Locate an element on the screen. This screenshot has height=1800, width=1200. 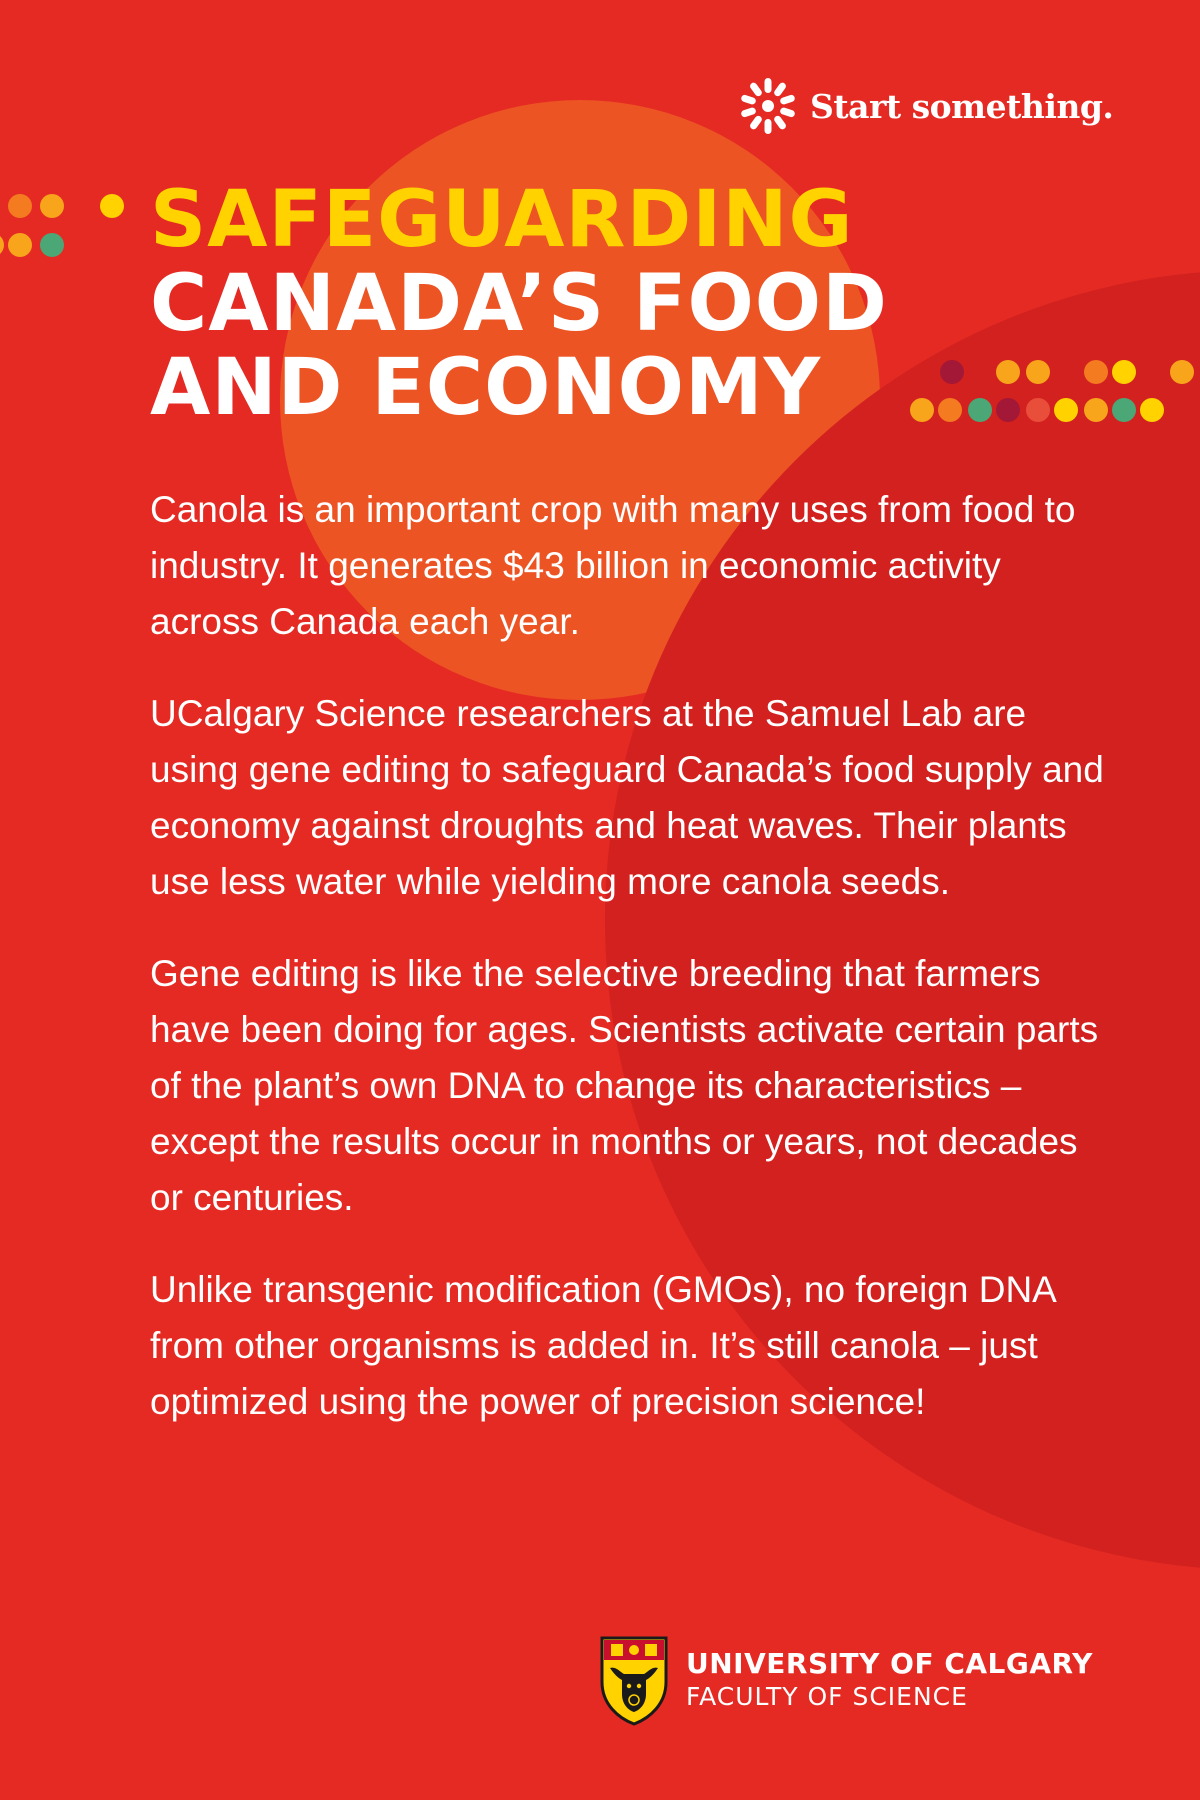
university-crest-icon is located at coordinates (634, 1681).